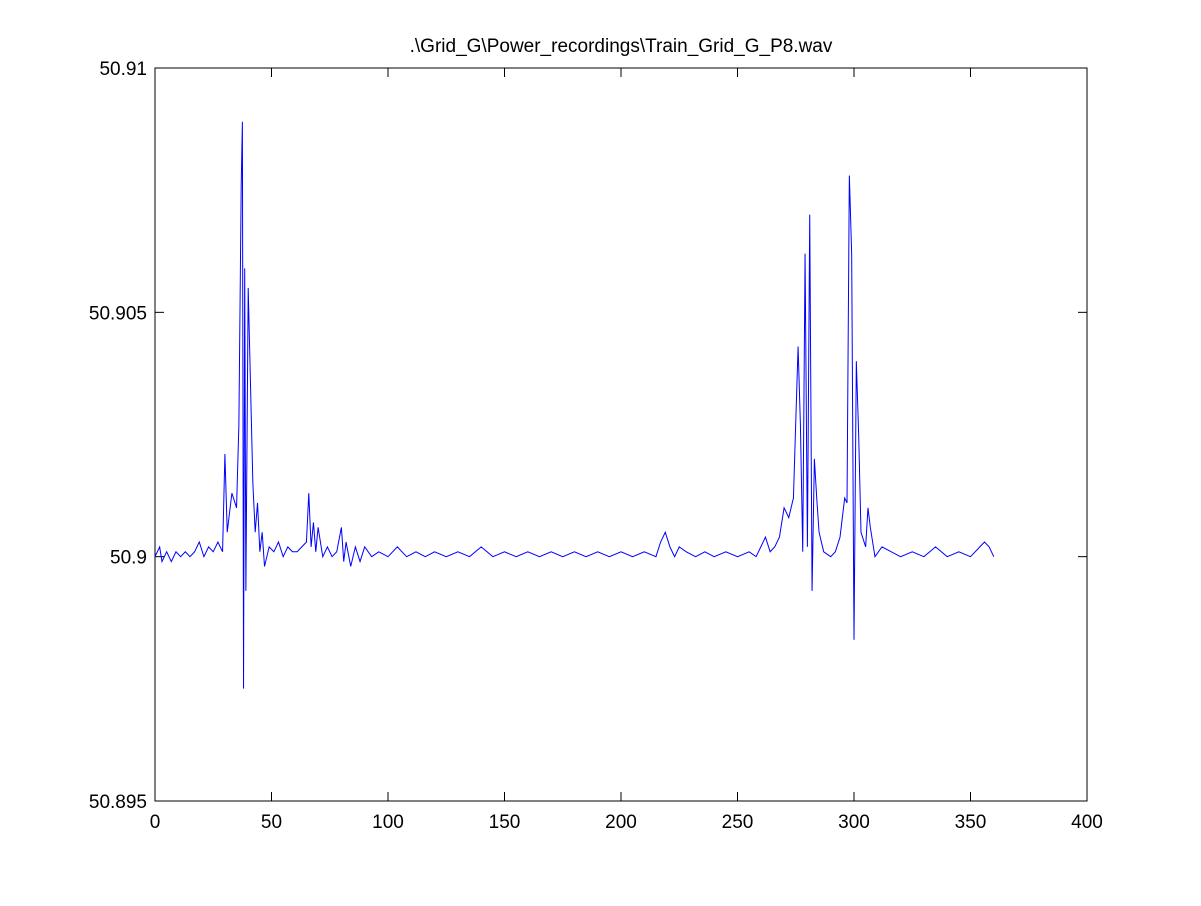  Describe the element at coordinates (738, 822) in the screenshot. I see `x-tick-label: 250` at that location.